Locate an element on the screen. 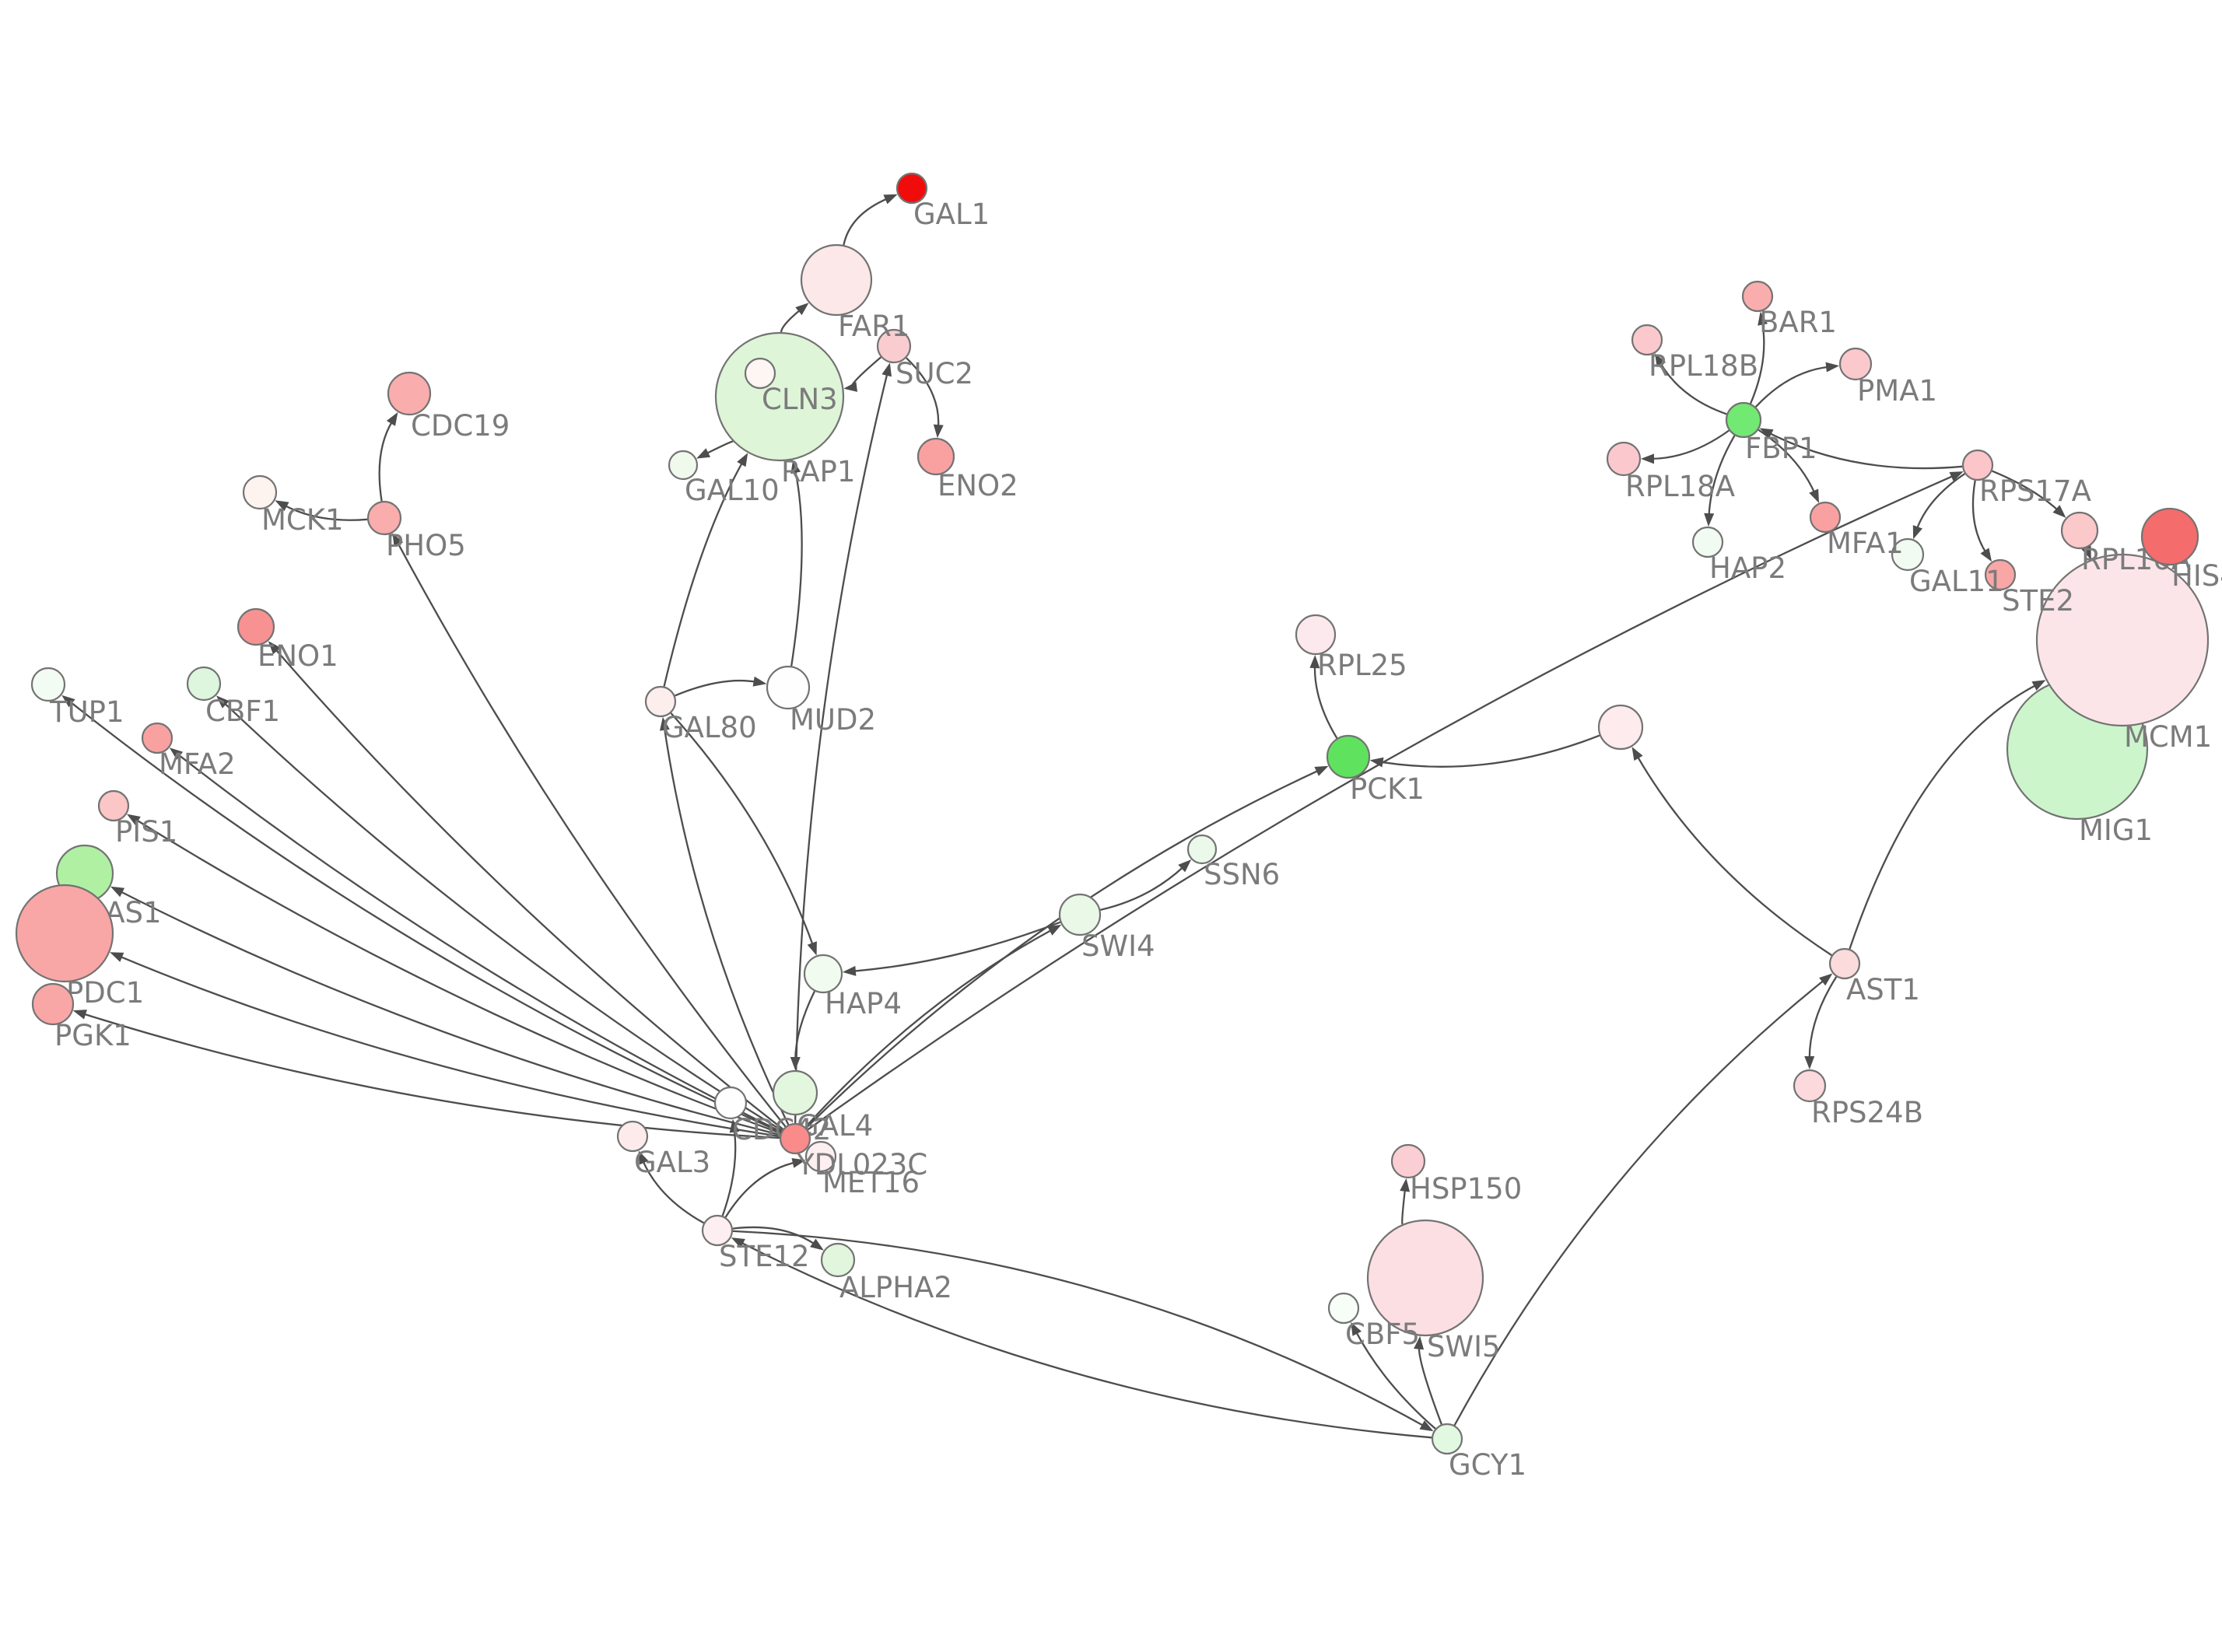 This screenshot has height=1652, width=2222. node-MCK1 is located at coordinates (260, 492).